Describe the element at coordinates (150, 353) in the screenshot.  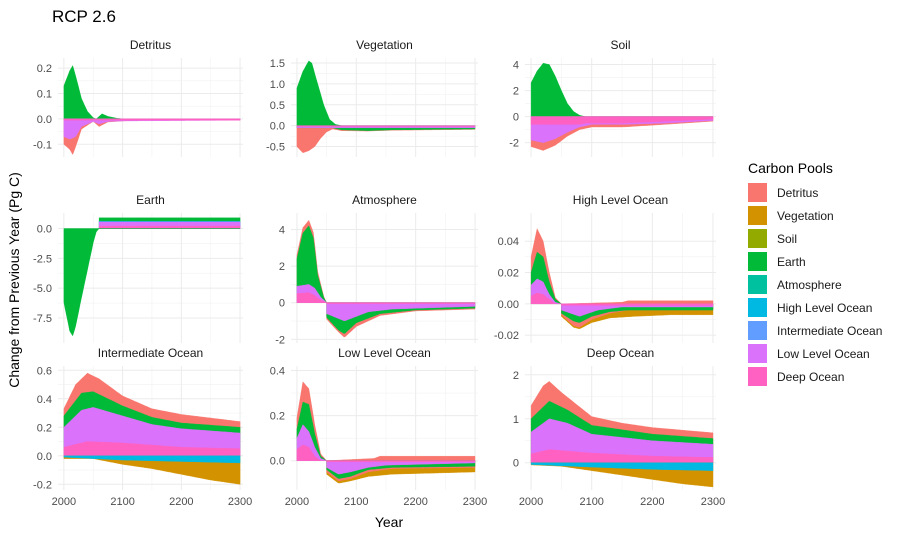
I see `strip-label-intermediate-ocean: Intermediate Ocean` at that location.